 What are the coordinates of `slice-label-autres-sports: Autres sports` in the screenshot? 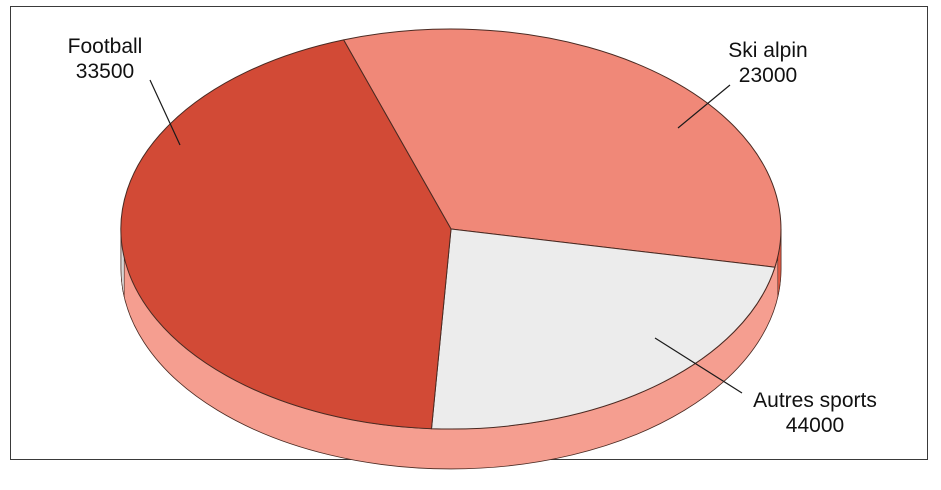 It's located at (815, 400).